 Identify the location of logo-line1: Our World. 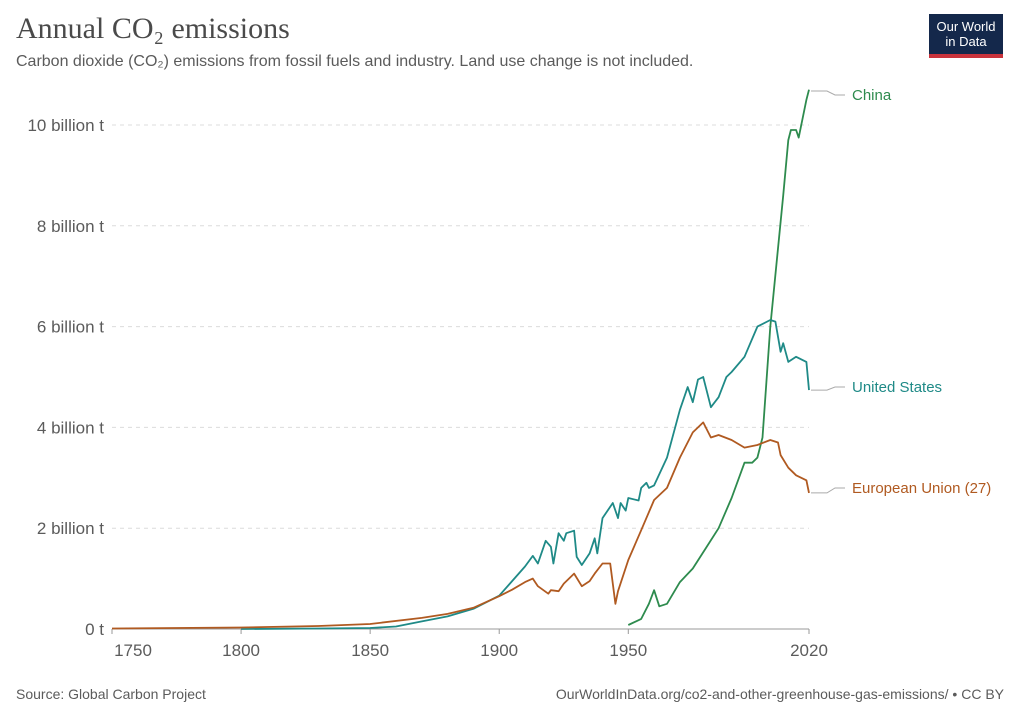
(966, 26).